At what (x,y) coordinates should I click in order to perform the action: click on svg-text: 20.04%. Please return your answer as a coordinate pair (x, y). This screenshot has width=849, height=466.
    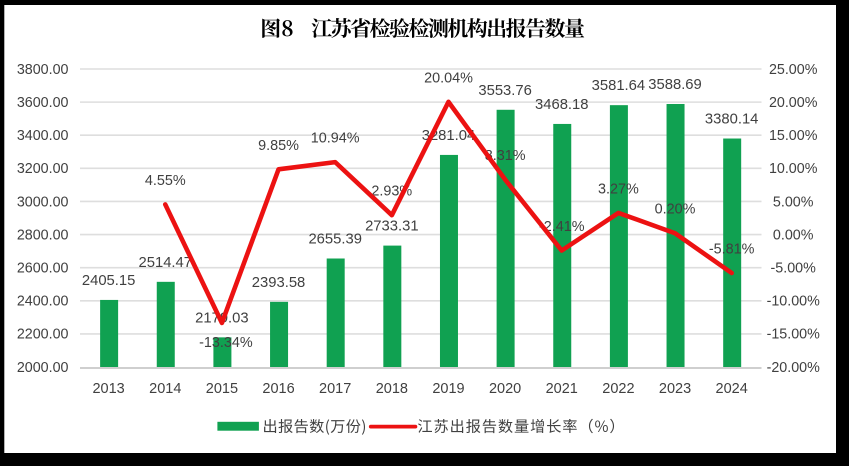
    Looking at the image, I should click on (448, 78).